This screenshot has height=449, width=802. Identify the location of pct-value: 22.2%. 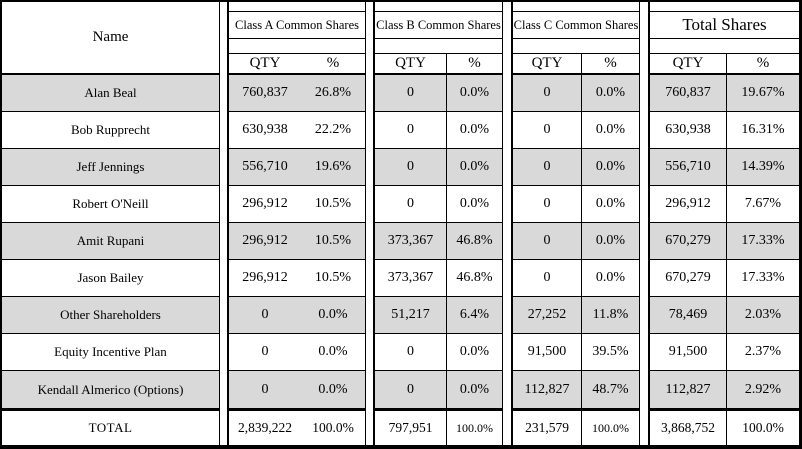
(333, 129).